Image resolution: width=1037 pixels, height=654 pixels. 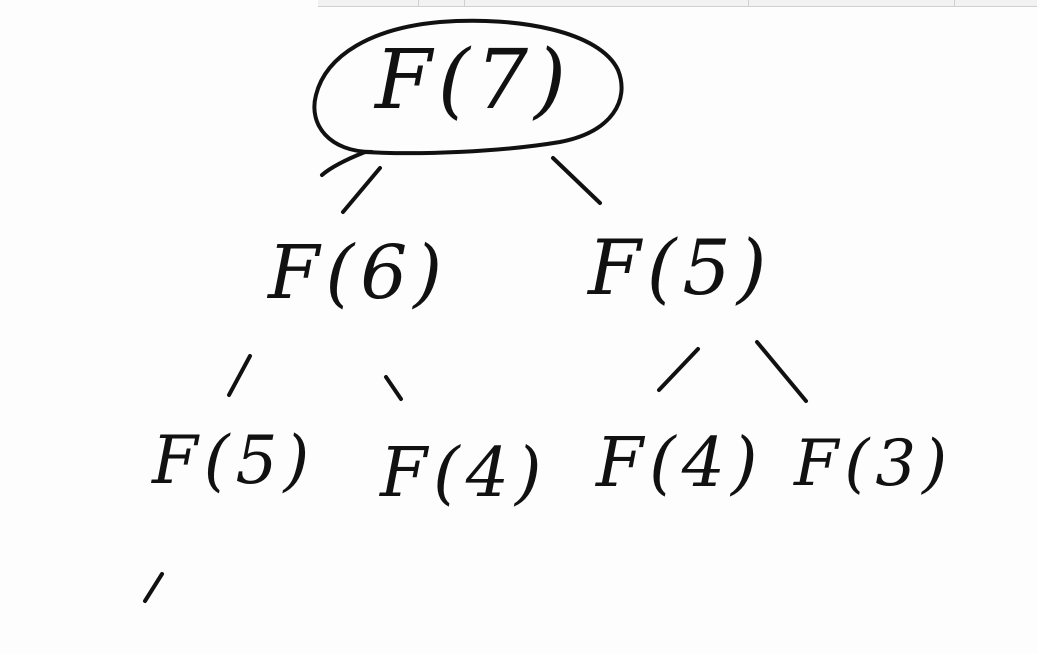 I want to click on edge-right-right, so click(x=781, y=371).